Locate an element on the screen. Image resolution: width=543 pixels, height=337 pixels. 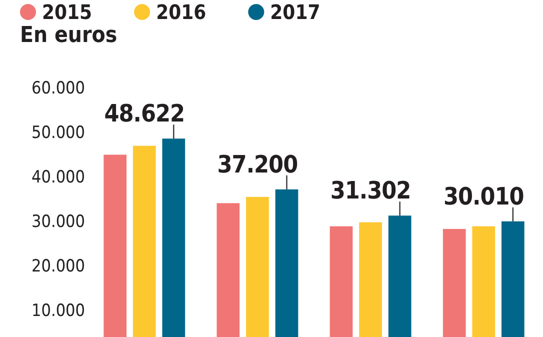
y-tick-label: 50.000 is located at coordinates (58, 132).